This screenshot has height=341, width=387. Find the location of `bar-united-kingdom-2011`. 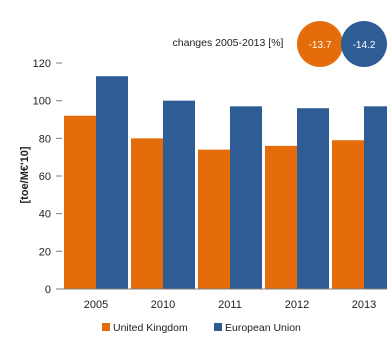

bar-united-kingdom-2011 is located at coordinates (214, 219).